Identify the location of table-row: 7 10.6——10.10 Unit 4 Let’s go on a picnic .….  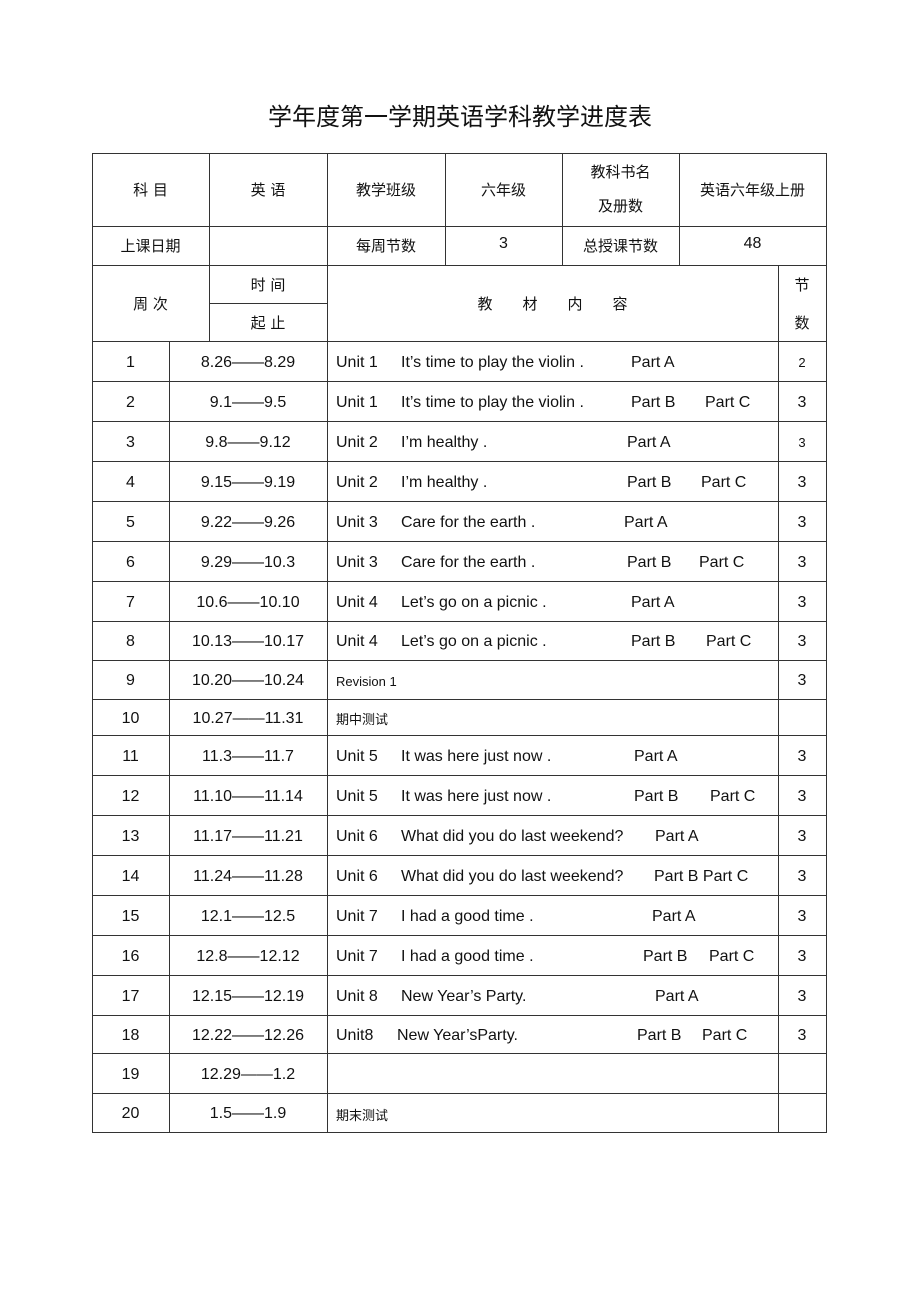
(459, 601).